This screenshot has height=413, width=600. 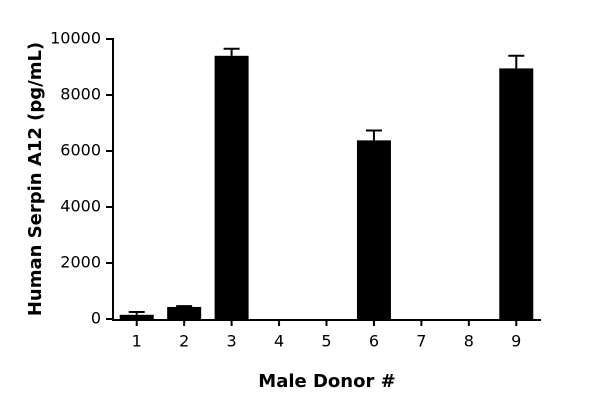 What do you see at coordinates (137, 341) in the screenshot?
I see `x-tick-label: 1` at bounding box center [137, 341].